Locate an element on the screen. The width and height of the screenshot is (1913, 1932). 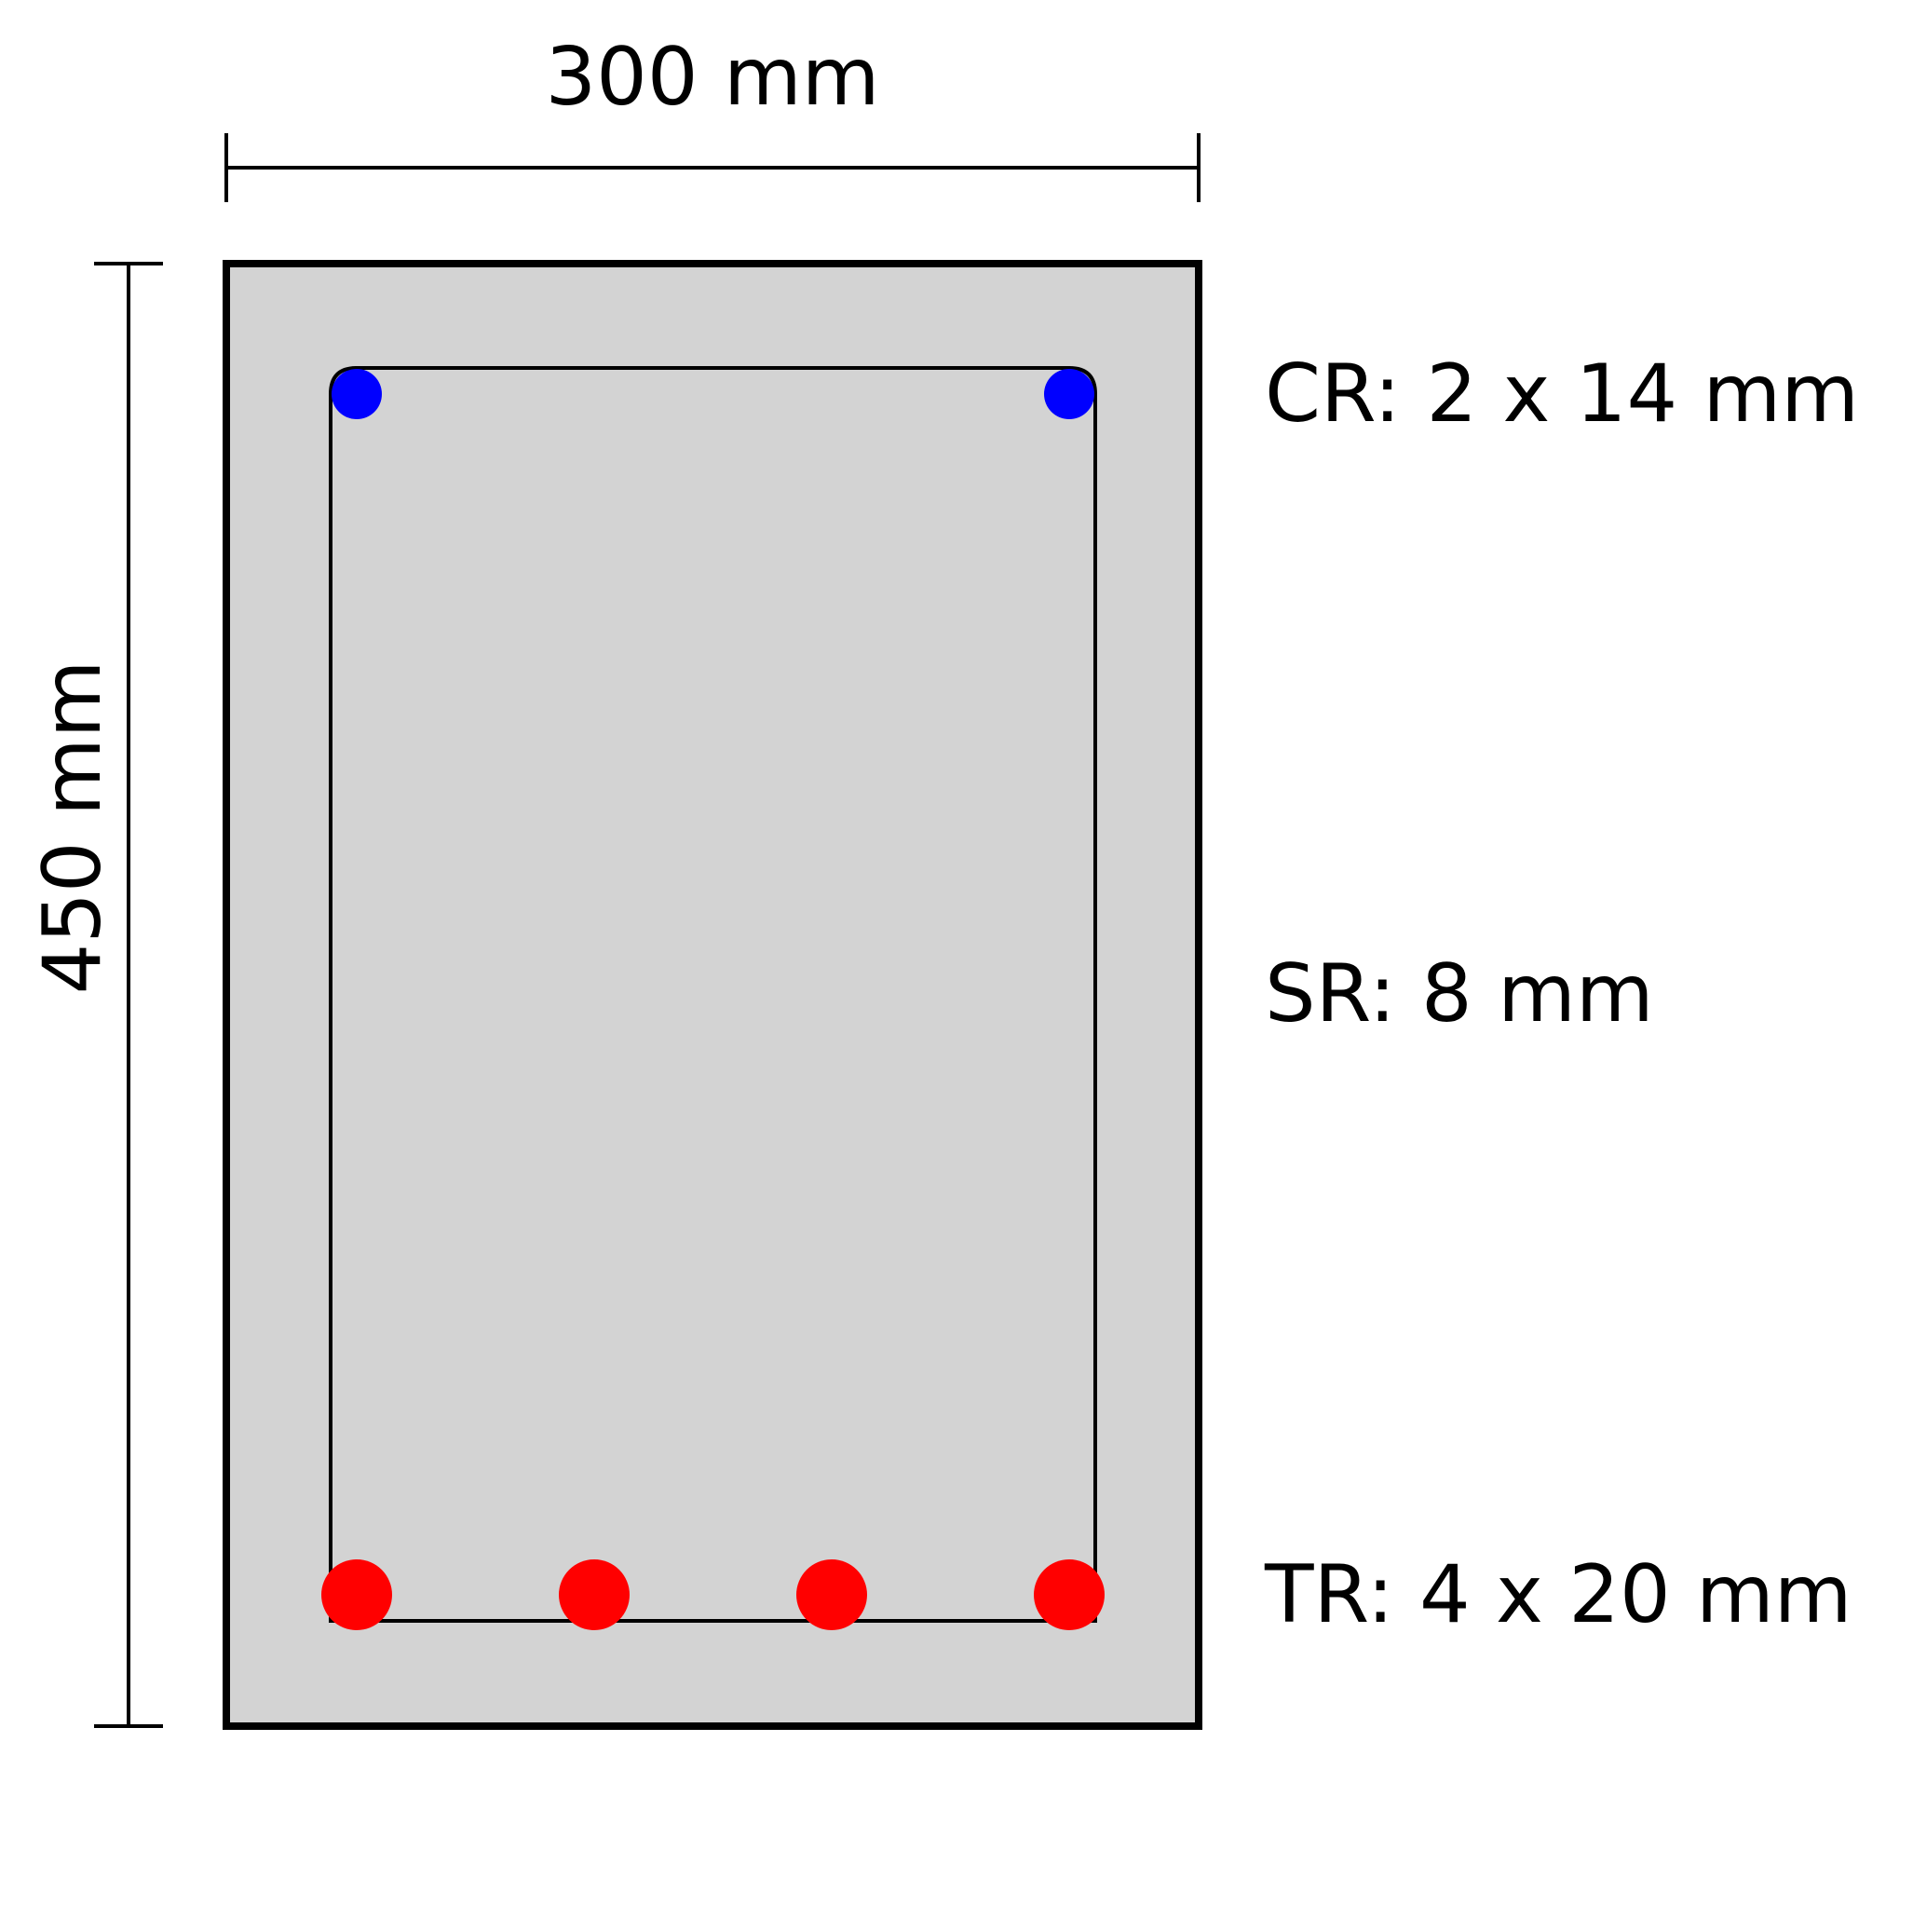
tension-reinforcement-label: TR: 4 x 20 mm is located at coordinates (1558, 1594).